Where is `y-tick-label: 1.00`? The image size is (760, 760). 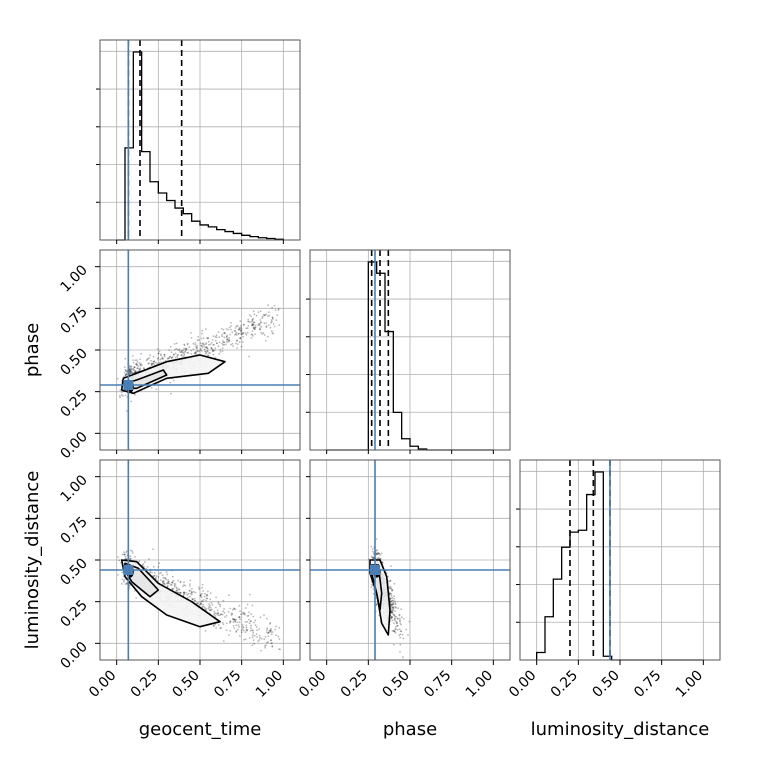
y-tick-label: 1.00 is located at coordinates (73, 278).